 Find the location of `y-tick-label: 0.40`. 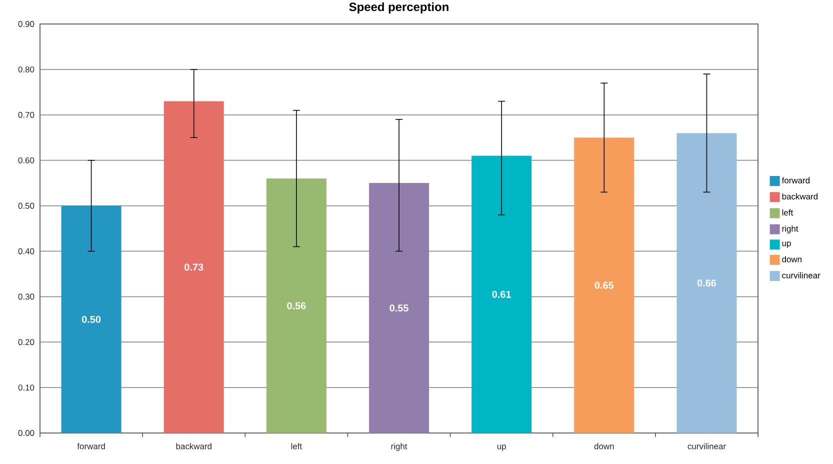

y-tick-label: 0.40 is located at coordinates (26, 251).